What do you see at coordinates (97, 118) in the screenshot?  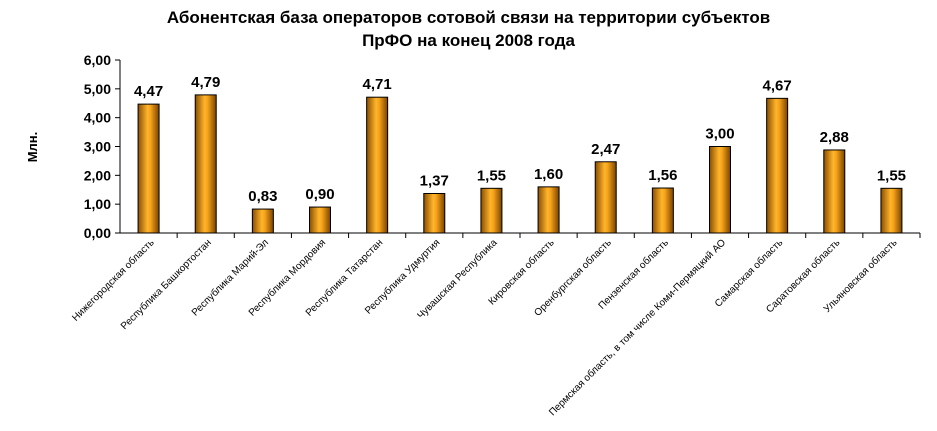 I see `y-tick-label: 4,00` at bounding box center [97, 118].